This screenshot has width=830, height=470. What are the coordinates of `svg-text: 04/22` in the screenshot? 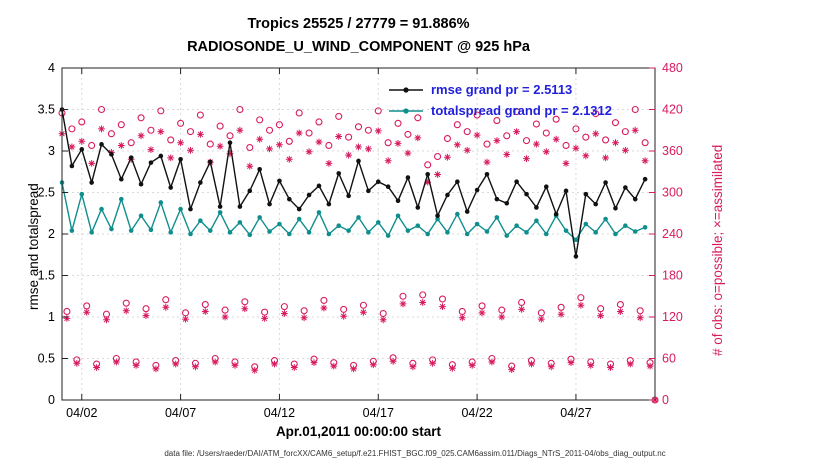 It's located at (476, 413).